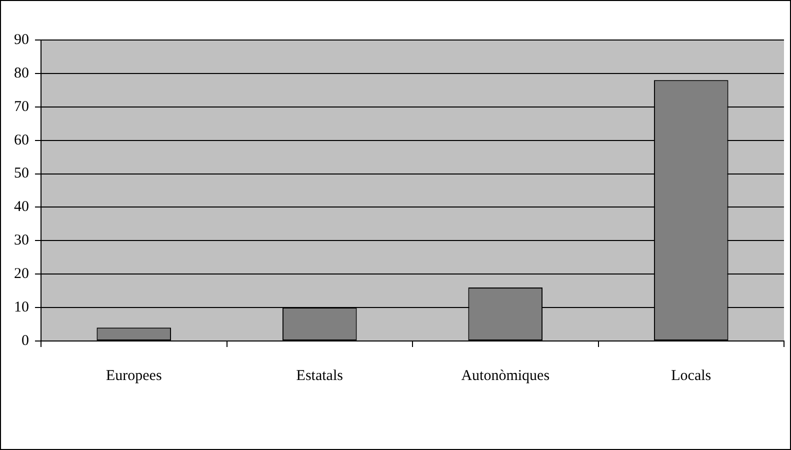  What do you see at coordinates (21, 73) in the screenshot?
I see `y-tick-label: 80` at bounding box center [21, 73].